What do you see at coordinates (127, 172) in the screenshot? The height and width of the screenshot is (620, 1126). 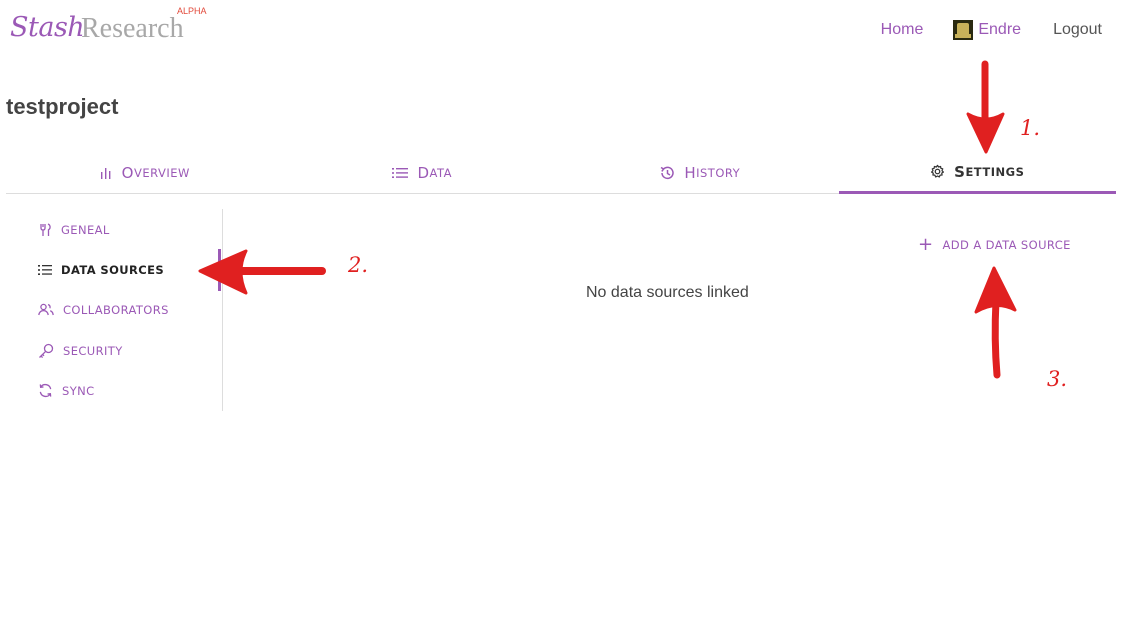 I see `tab-overview-label-first: O` at bounding box center [127, 172].